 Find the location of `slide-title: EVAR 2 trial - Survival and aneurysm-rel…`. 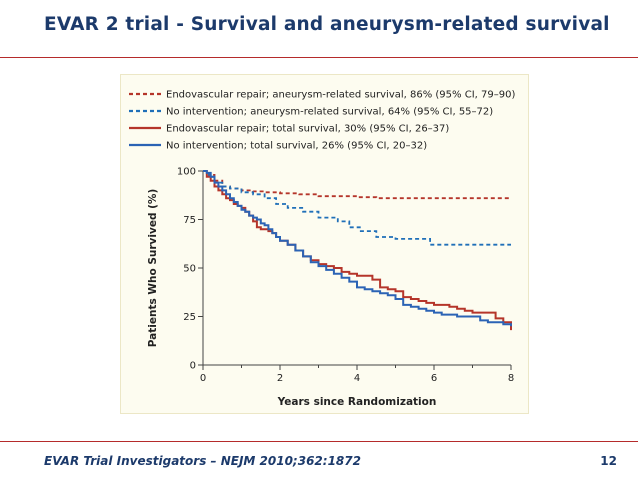

slide-title: EVAR 2 trial - Survival and aneurysm-rel… is located at coordinates (327, 24).